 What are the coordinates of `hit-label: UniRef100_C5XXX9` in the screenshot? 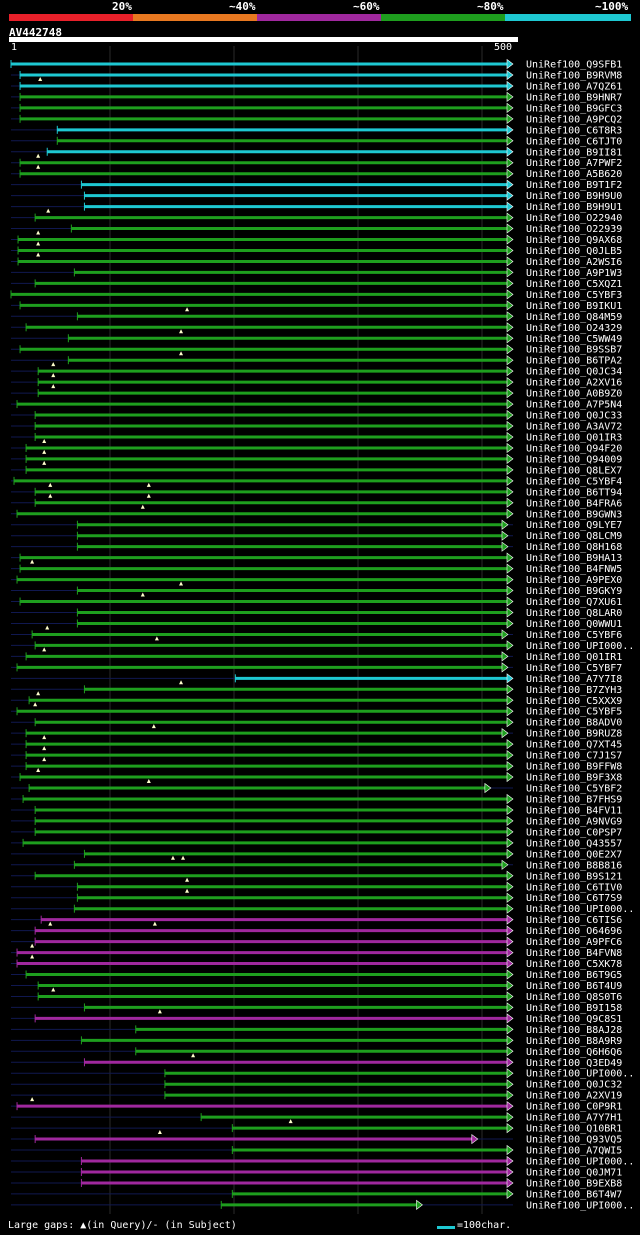 It's located at (574, 701).